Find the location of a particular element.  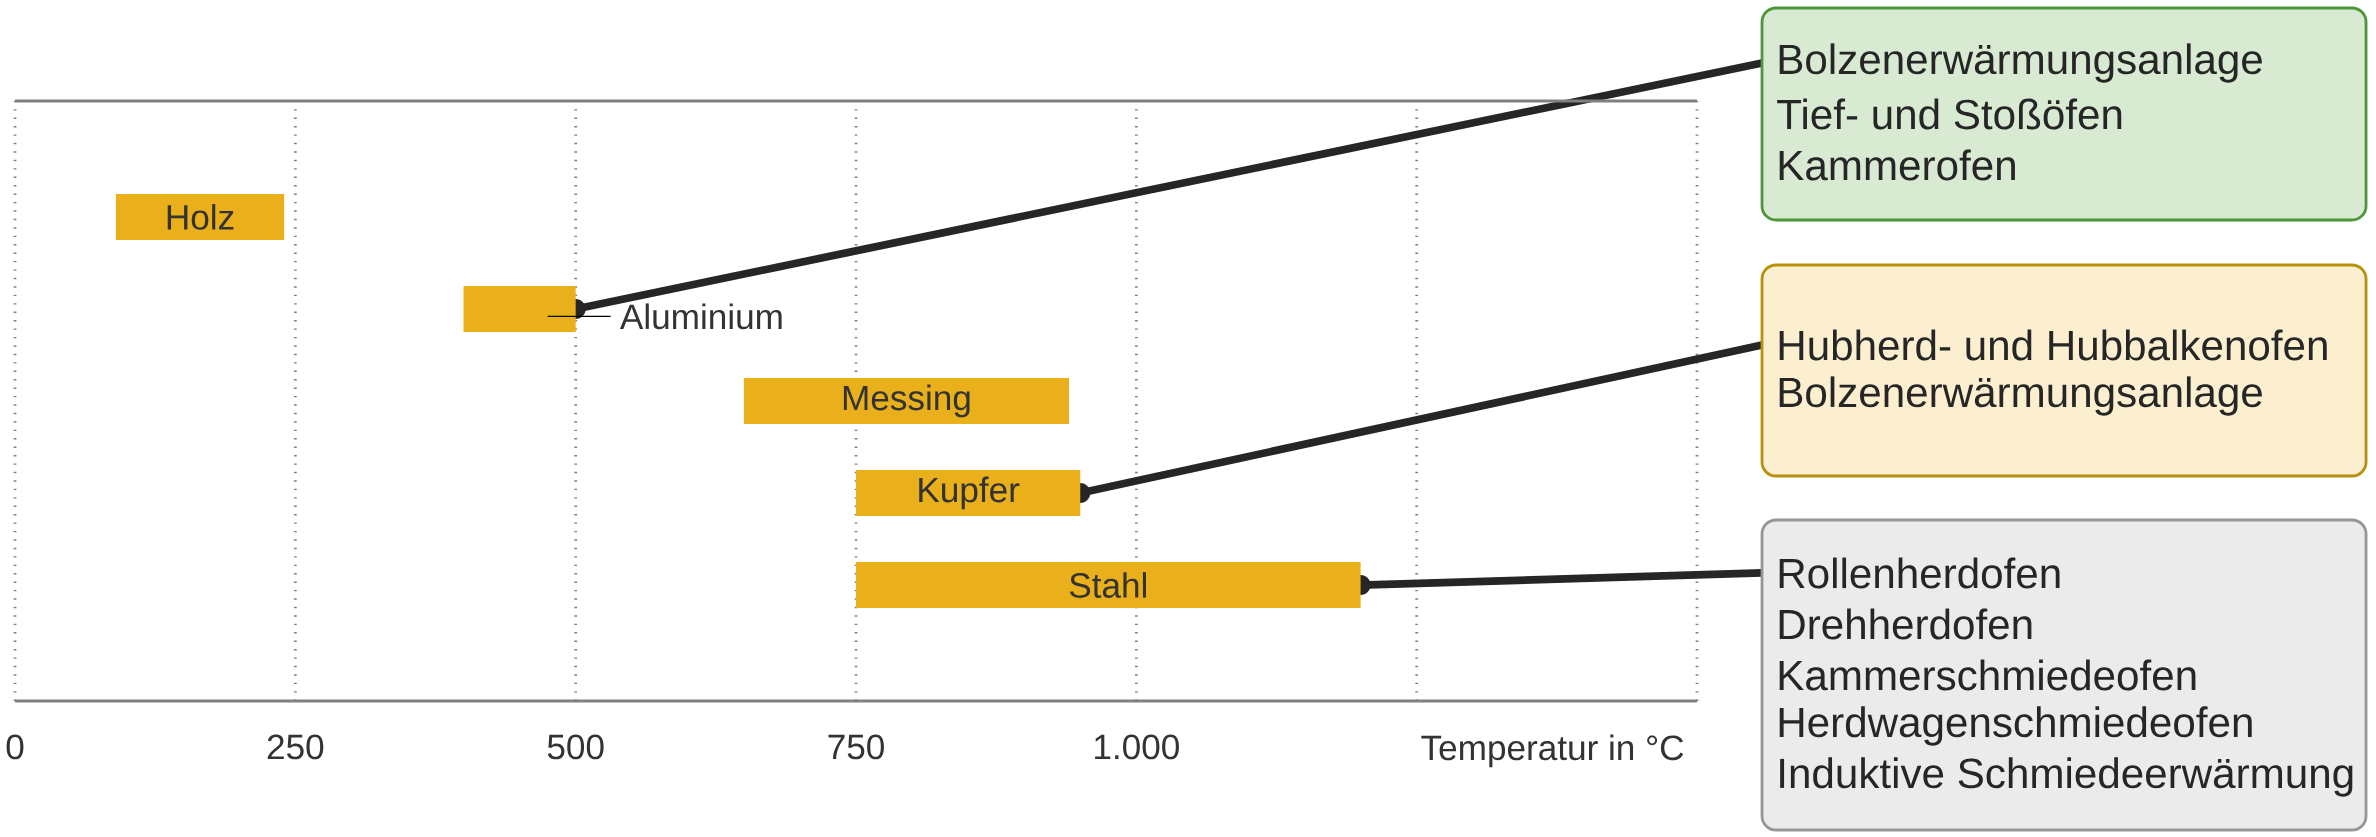

text: Bolzenerwärmungsanlage is located at coordinates (2020, 396).